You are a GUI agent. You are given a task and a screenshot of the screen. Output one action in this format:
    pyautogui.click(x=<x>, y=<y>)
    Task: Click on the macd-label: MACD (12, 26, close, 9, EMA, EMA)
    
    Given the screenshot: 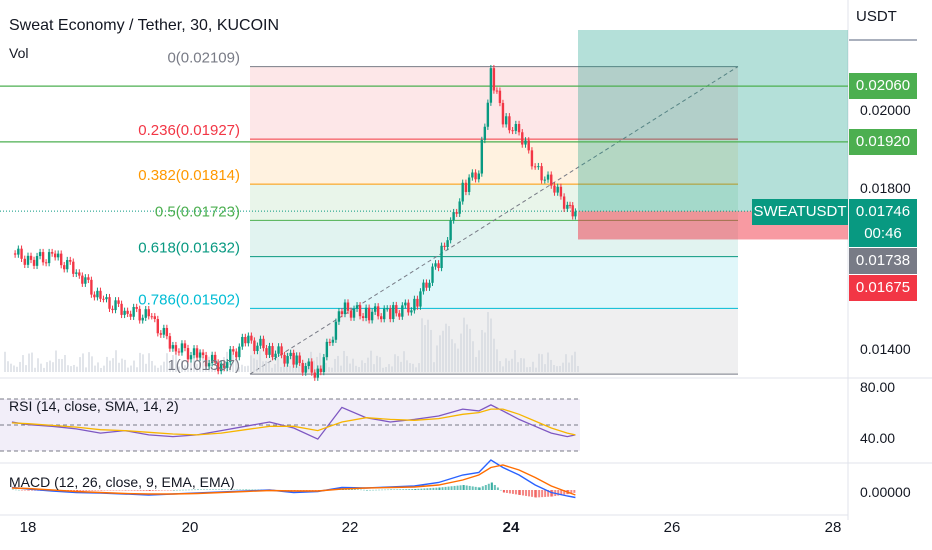 What is the action you would take?
    pyautogui.click(x=122, y=482)
    